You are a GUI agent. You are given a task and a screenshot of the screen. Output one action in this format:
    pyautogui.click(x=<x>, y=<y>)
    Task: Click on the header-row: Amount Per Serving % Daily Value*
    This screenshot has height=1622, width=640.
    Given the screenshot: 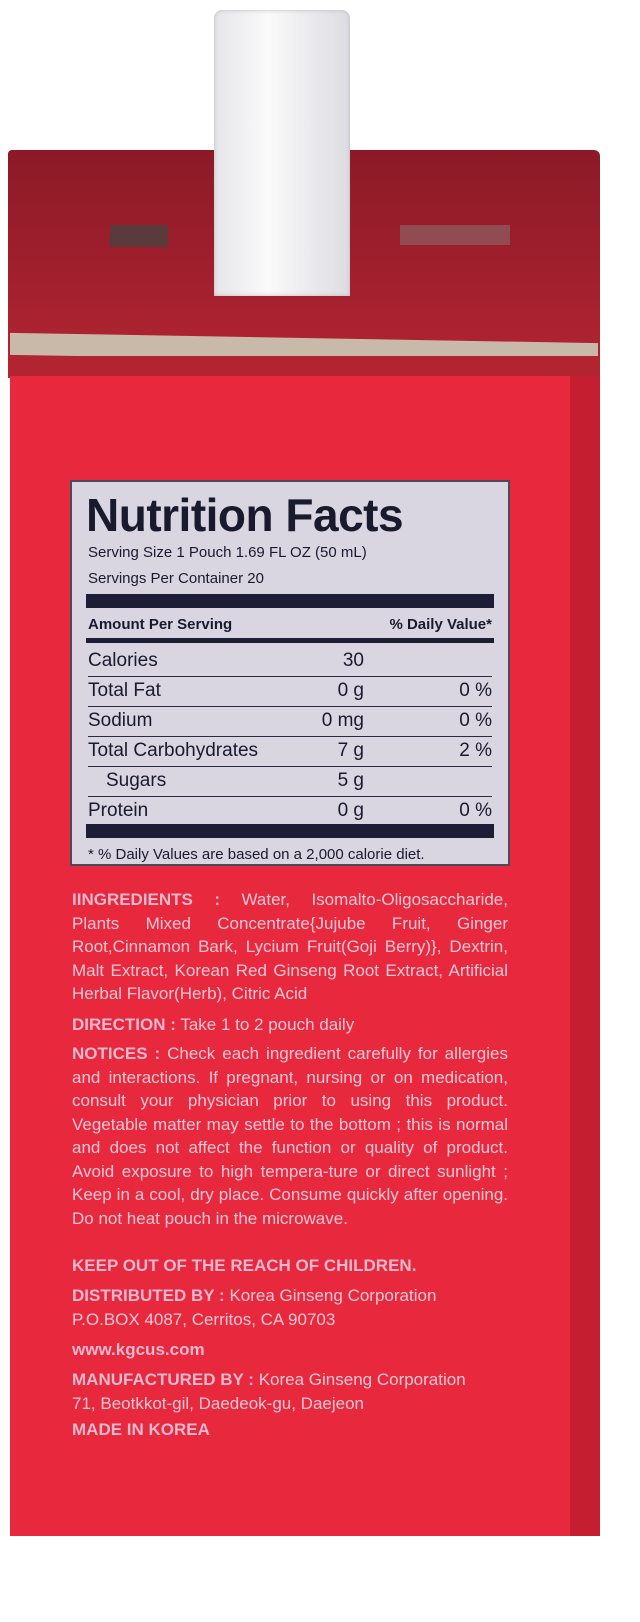 What is the action you would take?
    pyautogui.click(x=290, y=624)
    